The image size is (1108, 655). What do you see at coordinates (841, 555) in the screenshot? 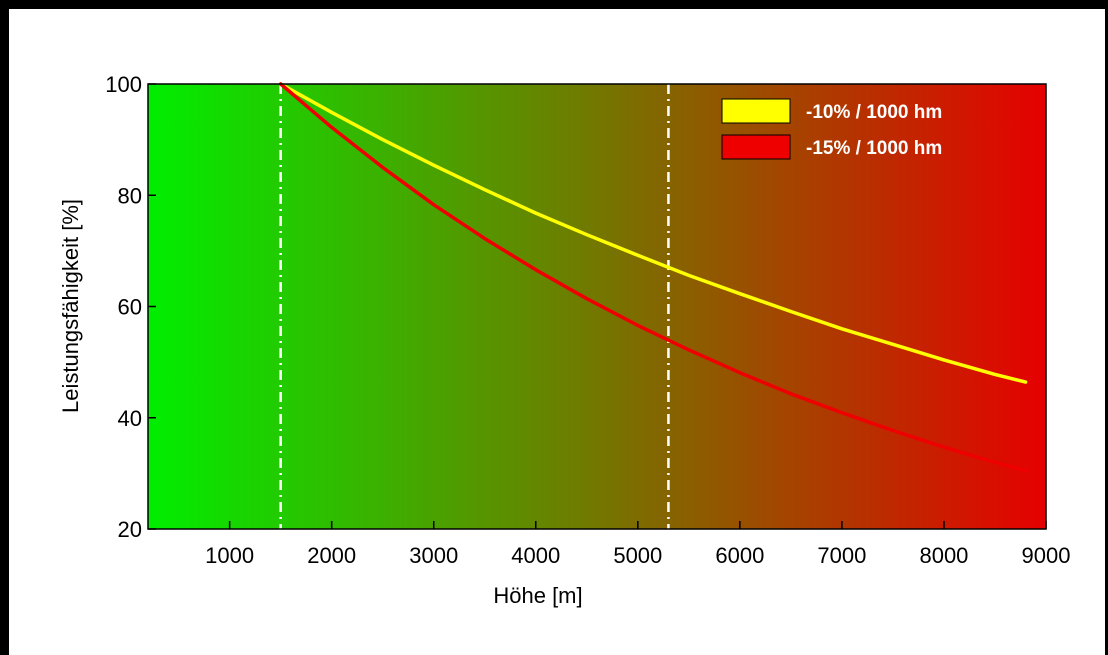
I see `x-tick-label: 7000` at bounding box center [841, 555].